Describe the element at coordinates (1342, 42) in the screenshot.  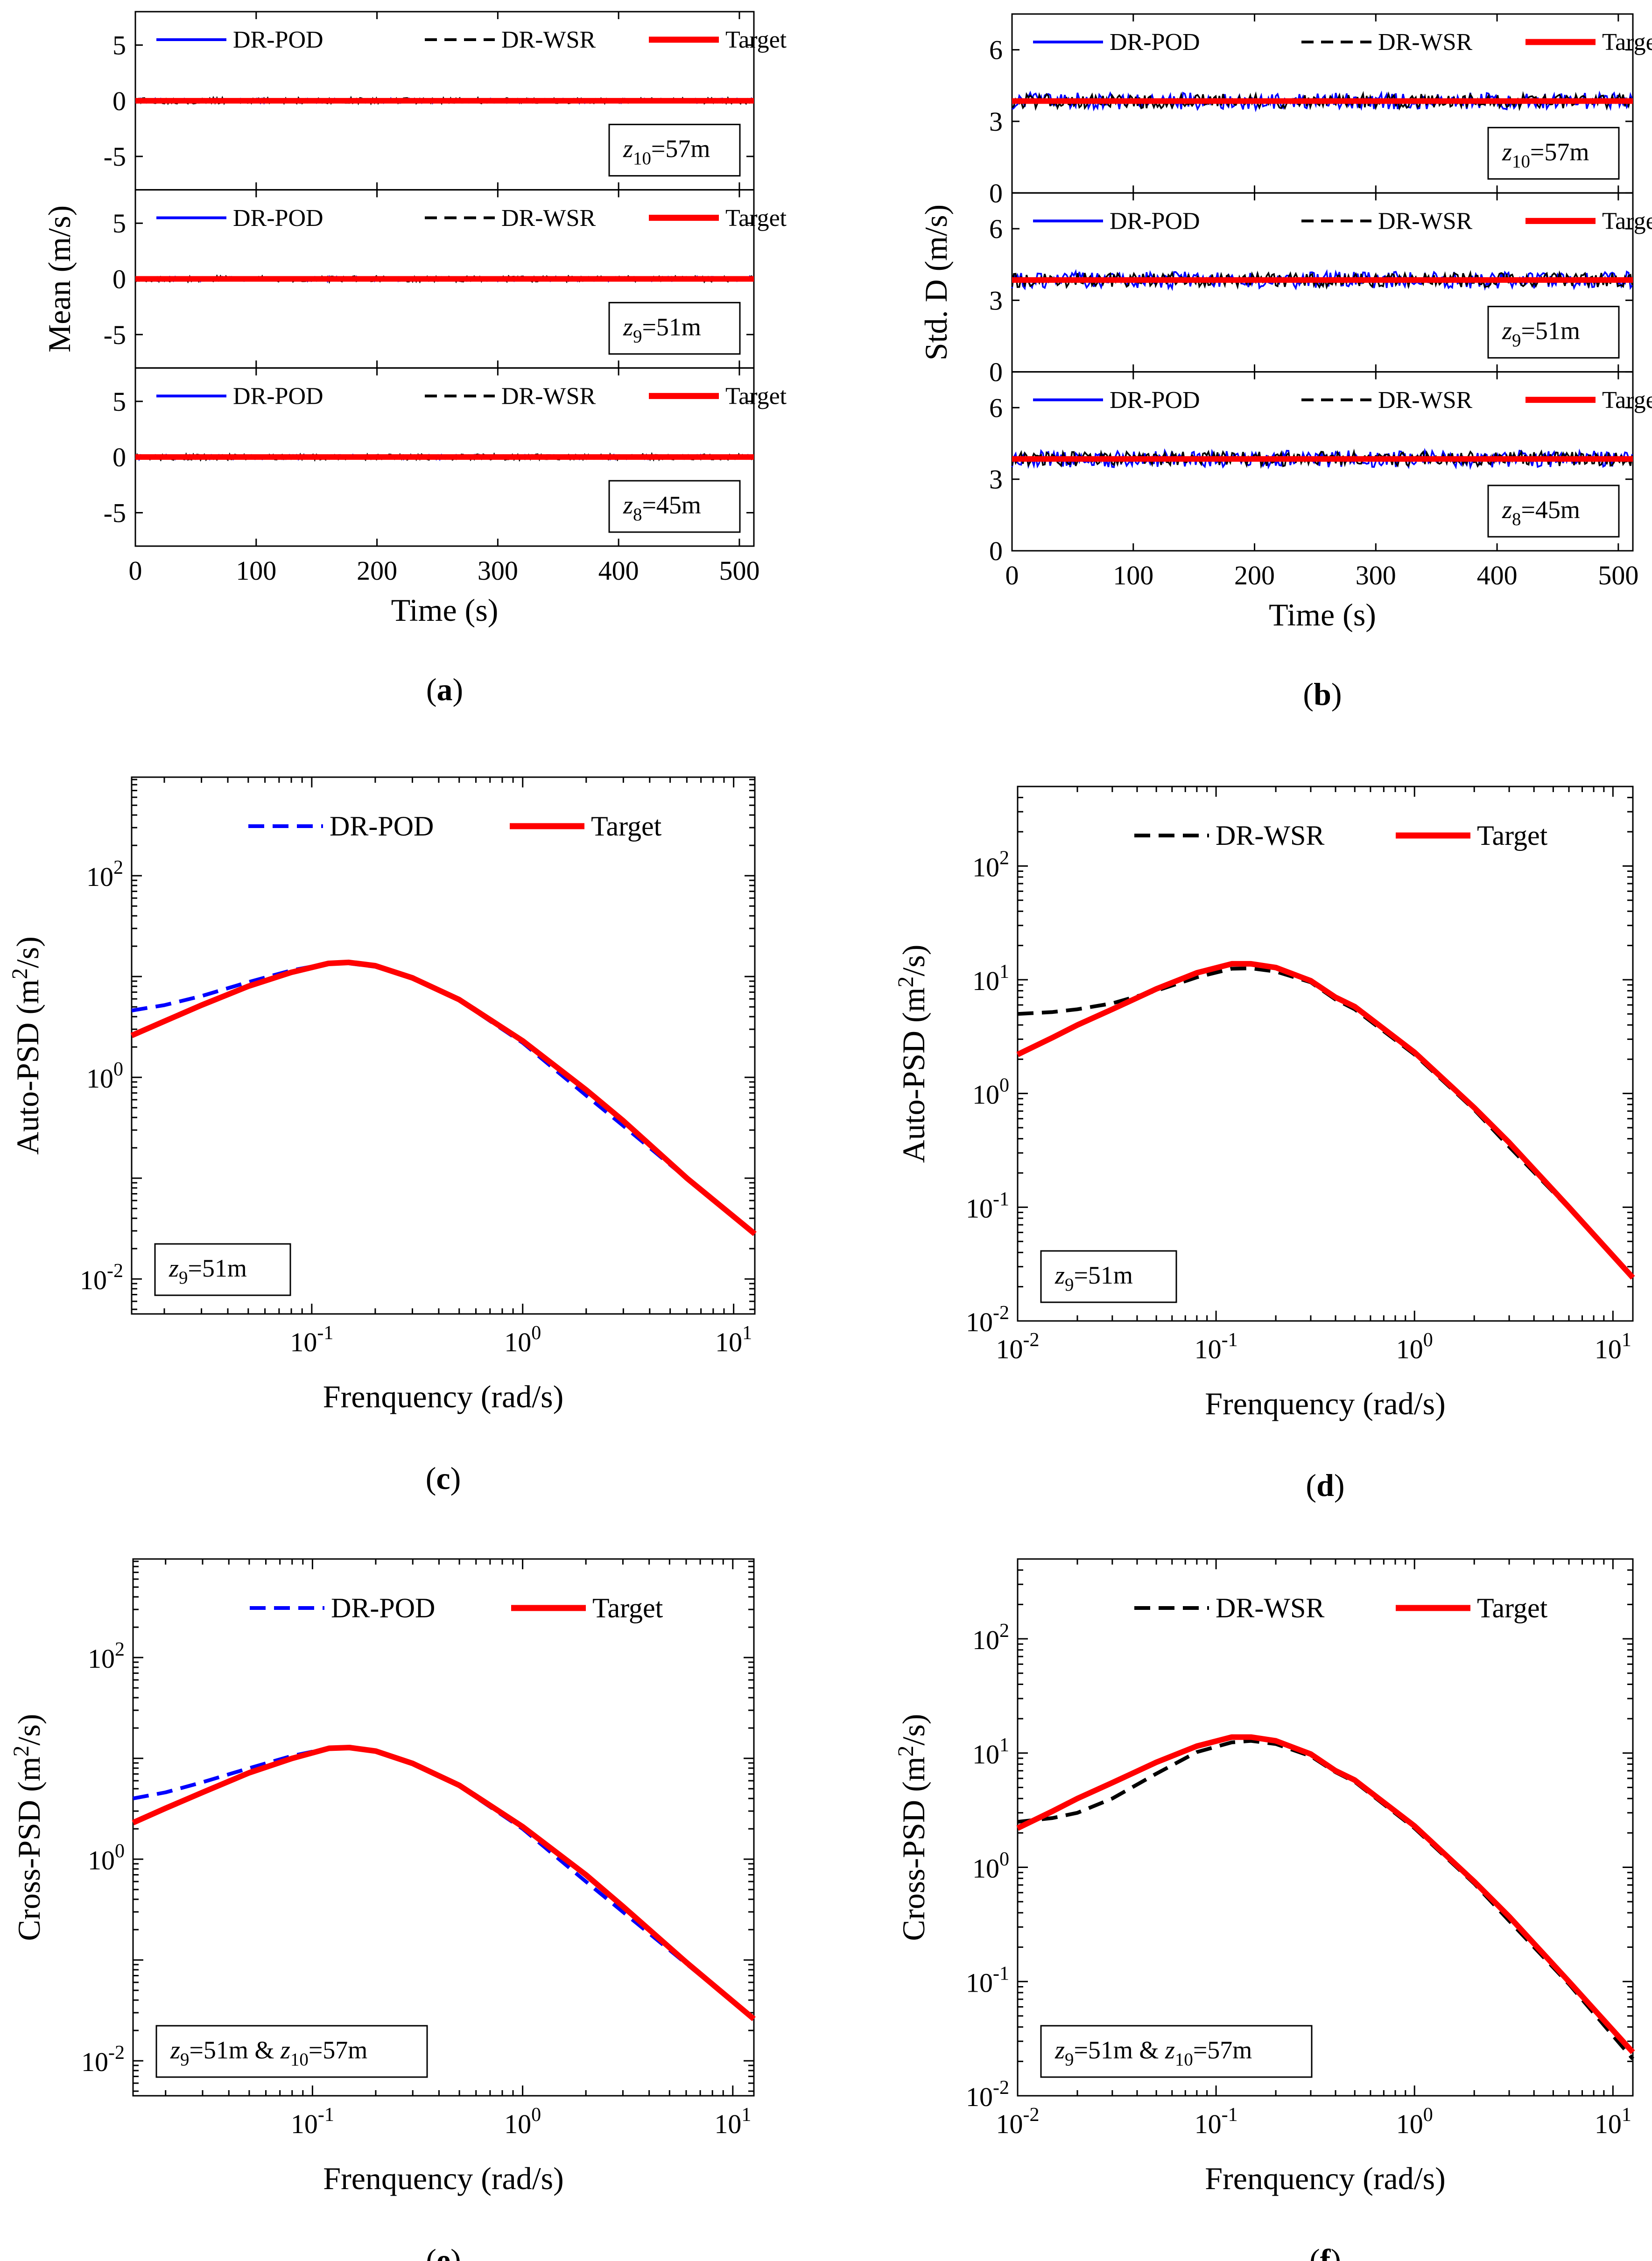
I see `legend: DR-POD DR-WSR Target` at that location.